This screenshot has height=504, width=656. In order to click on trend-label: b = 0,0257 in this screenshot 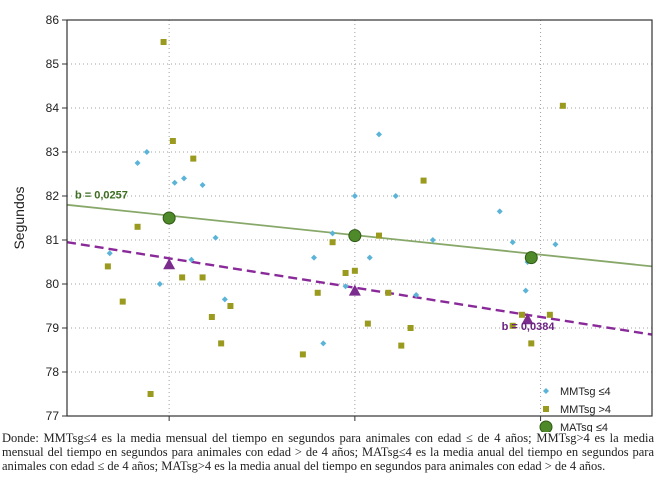, I will do `click(101, 196)`.